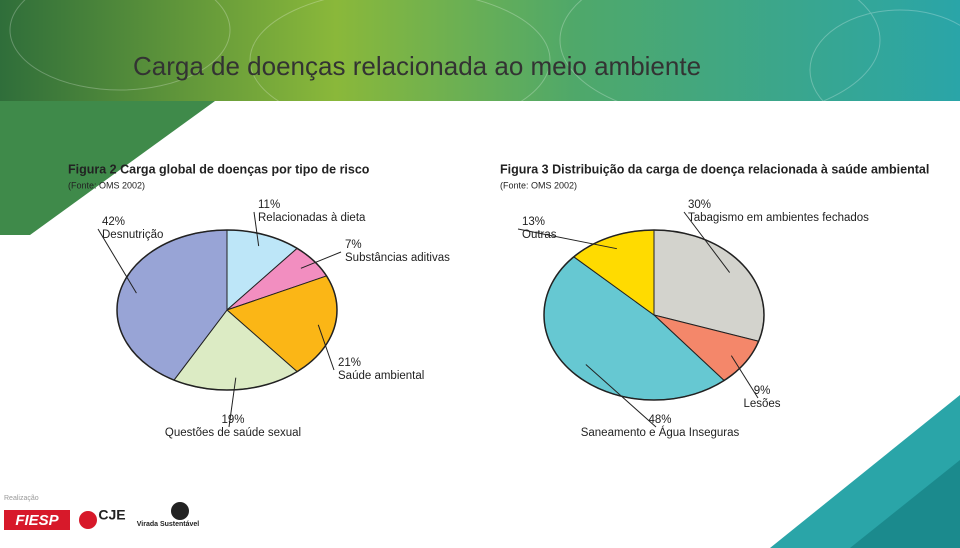 The height and width of the screenshot is (548, 960). What do you see at coordinates (659, 420) in the screenshot?
I see `value-label: 48%` at bounding box center [659, 420].